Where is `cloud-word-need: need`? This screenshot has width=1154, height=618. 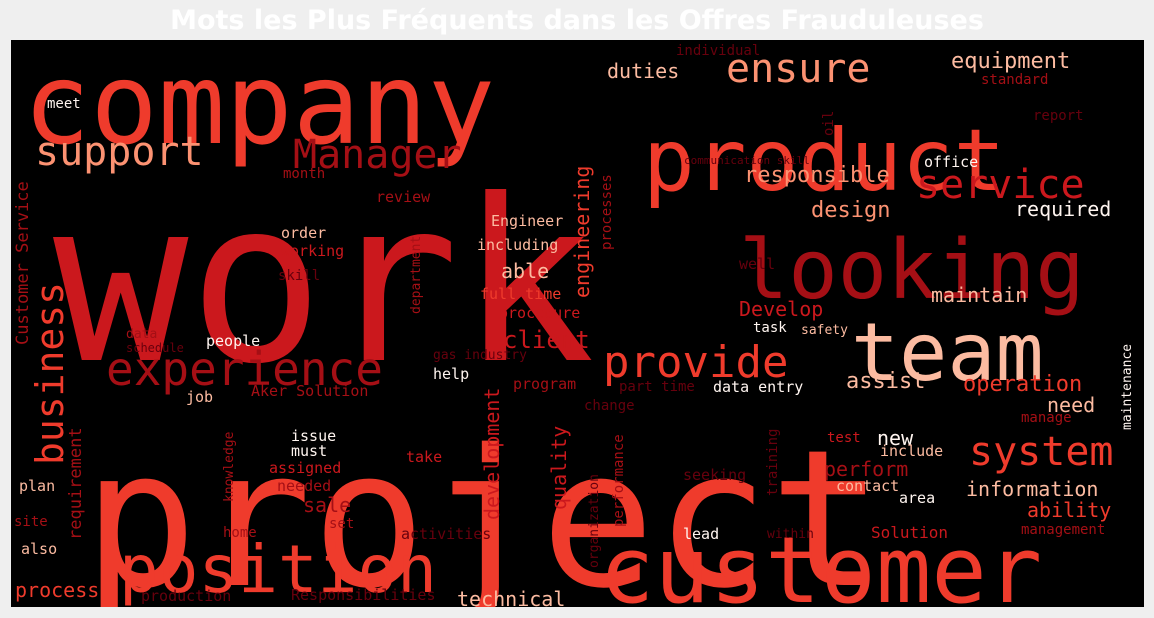
cloud-word-need: need is located at coordinates (1071, 405).